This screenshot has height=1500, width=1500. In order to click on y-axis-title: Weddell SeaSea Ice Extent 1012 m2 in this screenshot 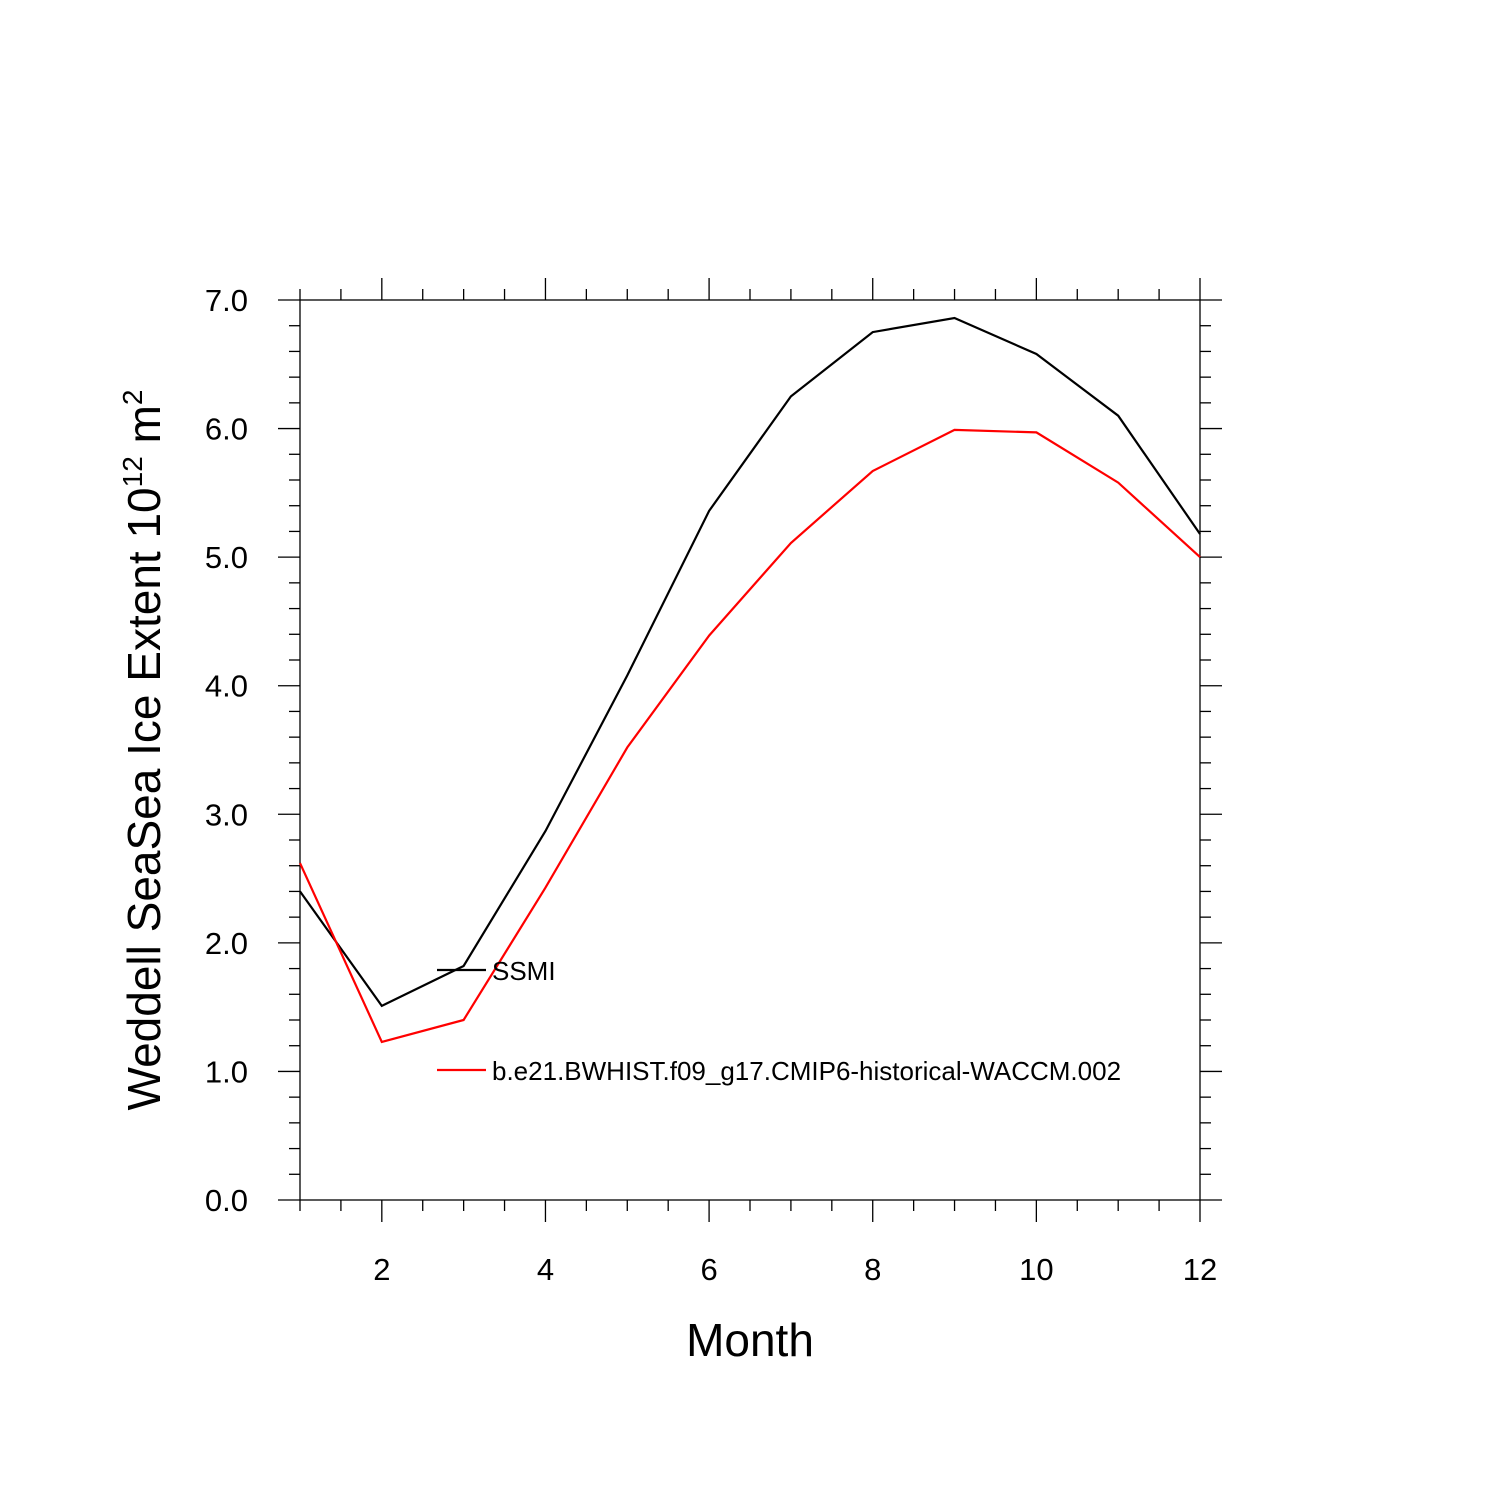, I will do `click(143, 750)`.